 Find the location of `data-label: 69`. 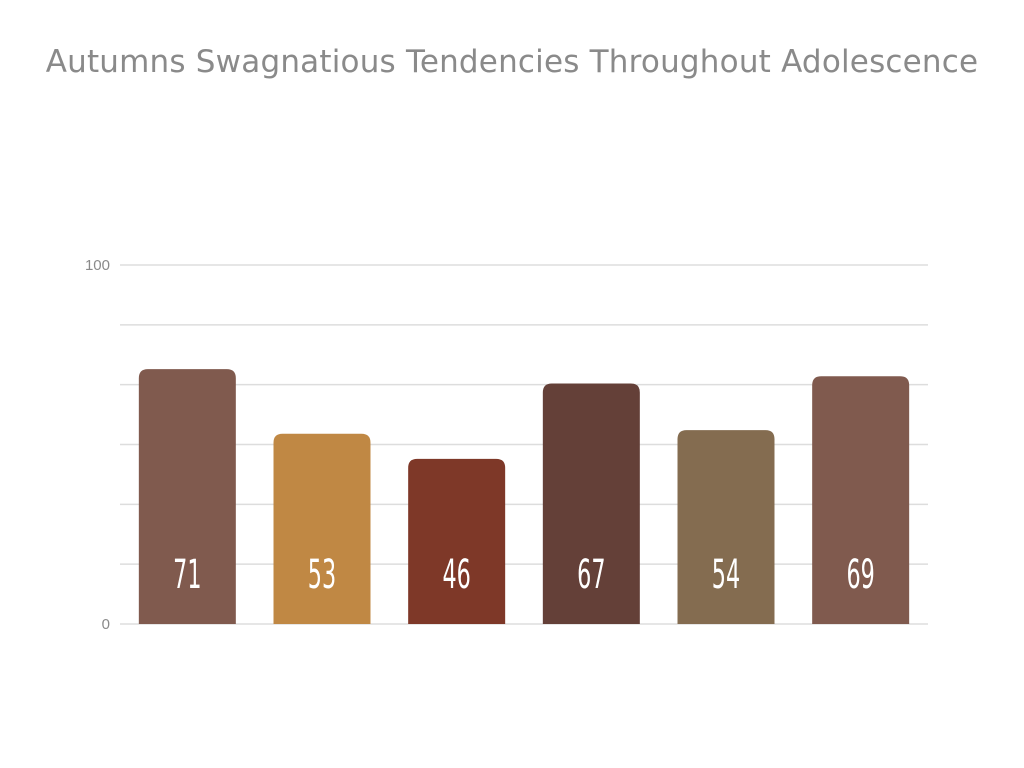

data-label: 69 is located at coordinates (860, 574).